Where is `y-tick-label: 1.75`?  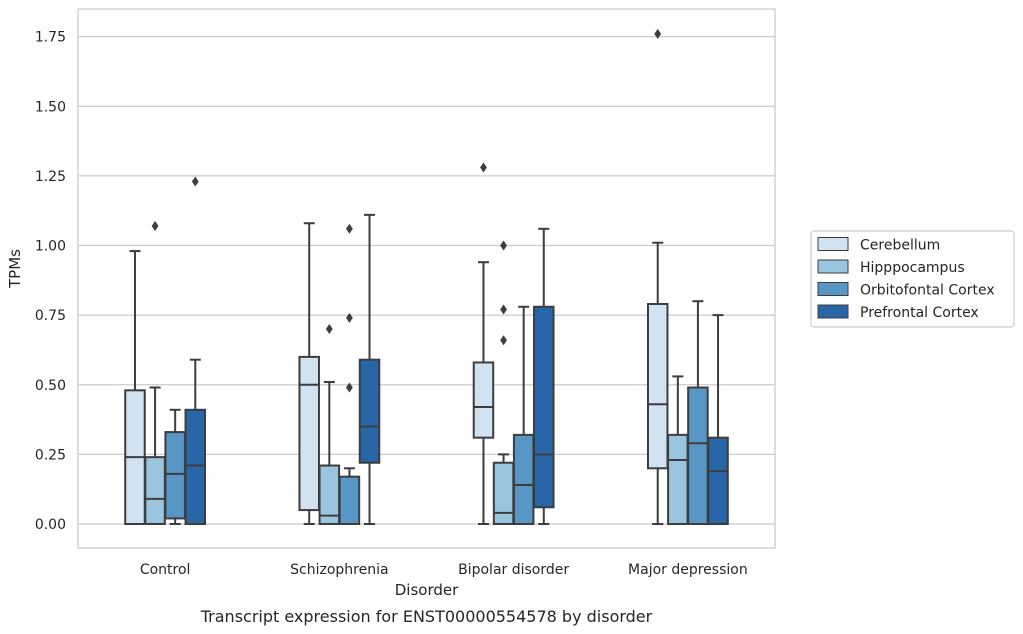
y-tick-label: 1.75 is located at coordinates (50, 38).